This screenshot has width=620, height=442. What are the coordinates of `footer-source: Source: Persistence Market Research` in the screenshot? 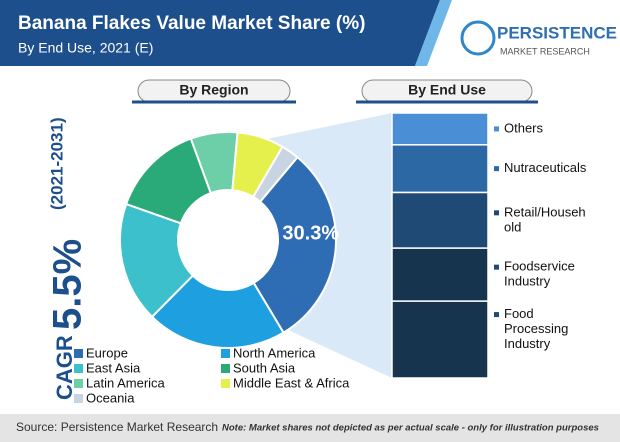 It's located at (117, 427).